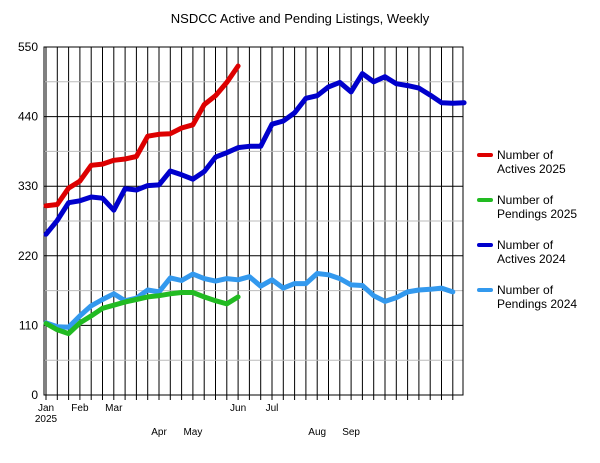  I want to click on x-tick-label: Jul, so click(272, 408).